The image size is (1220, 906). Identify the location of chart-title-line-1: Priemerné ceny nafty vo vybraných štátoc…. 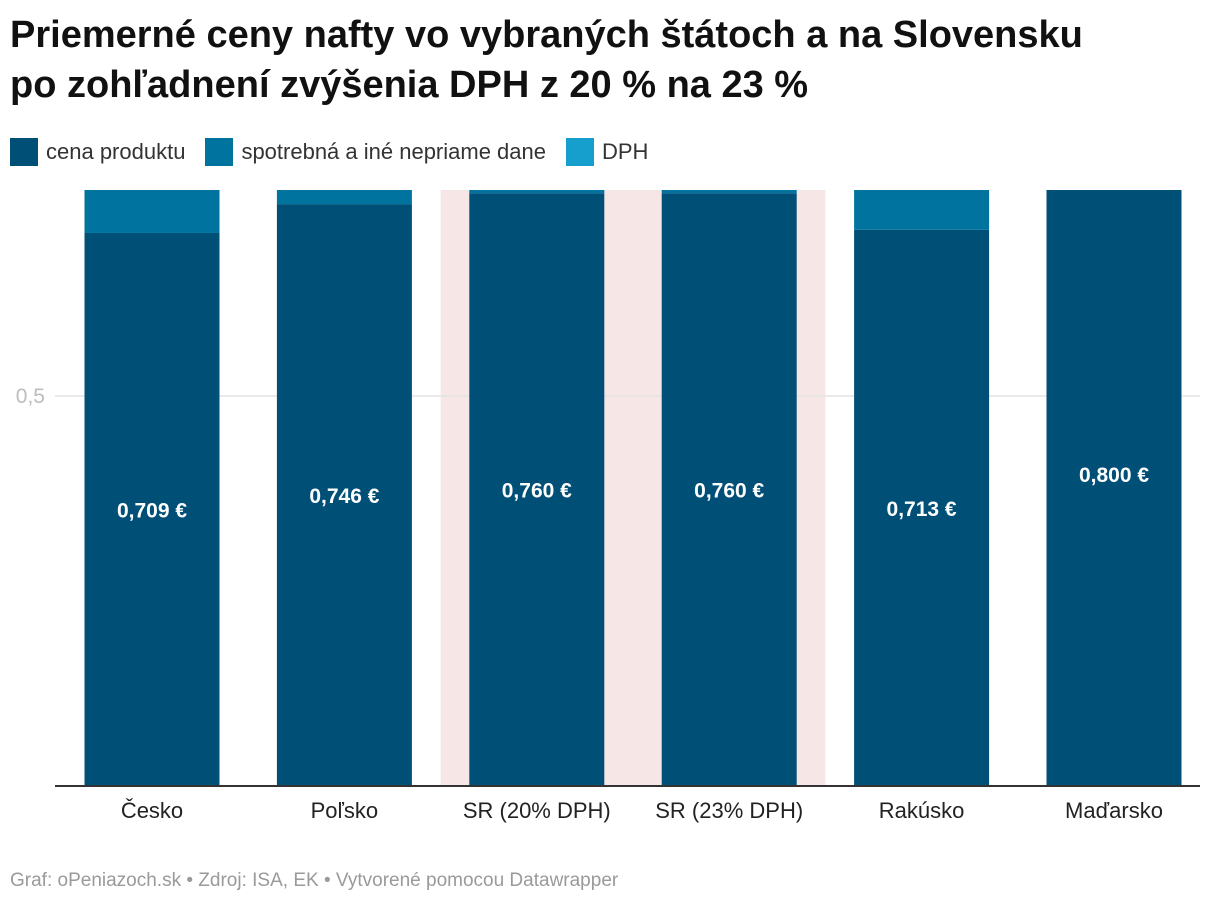
(546, 35).